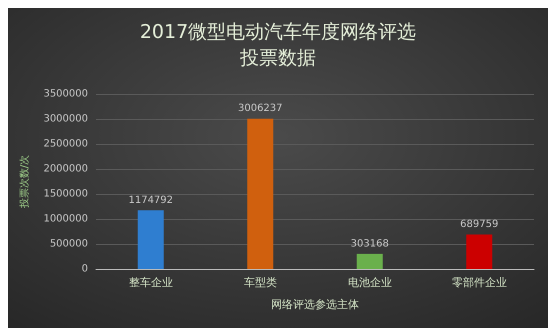 The image size is (556, 336). What do you see at coordinates (369, 244) in the screenshot?
I see `data-label: 303168` at bounding box center [369, 244].